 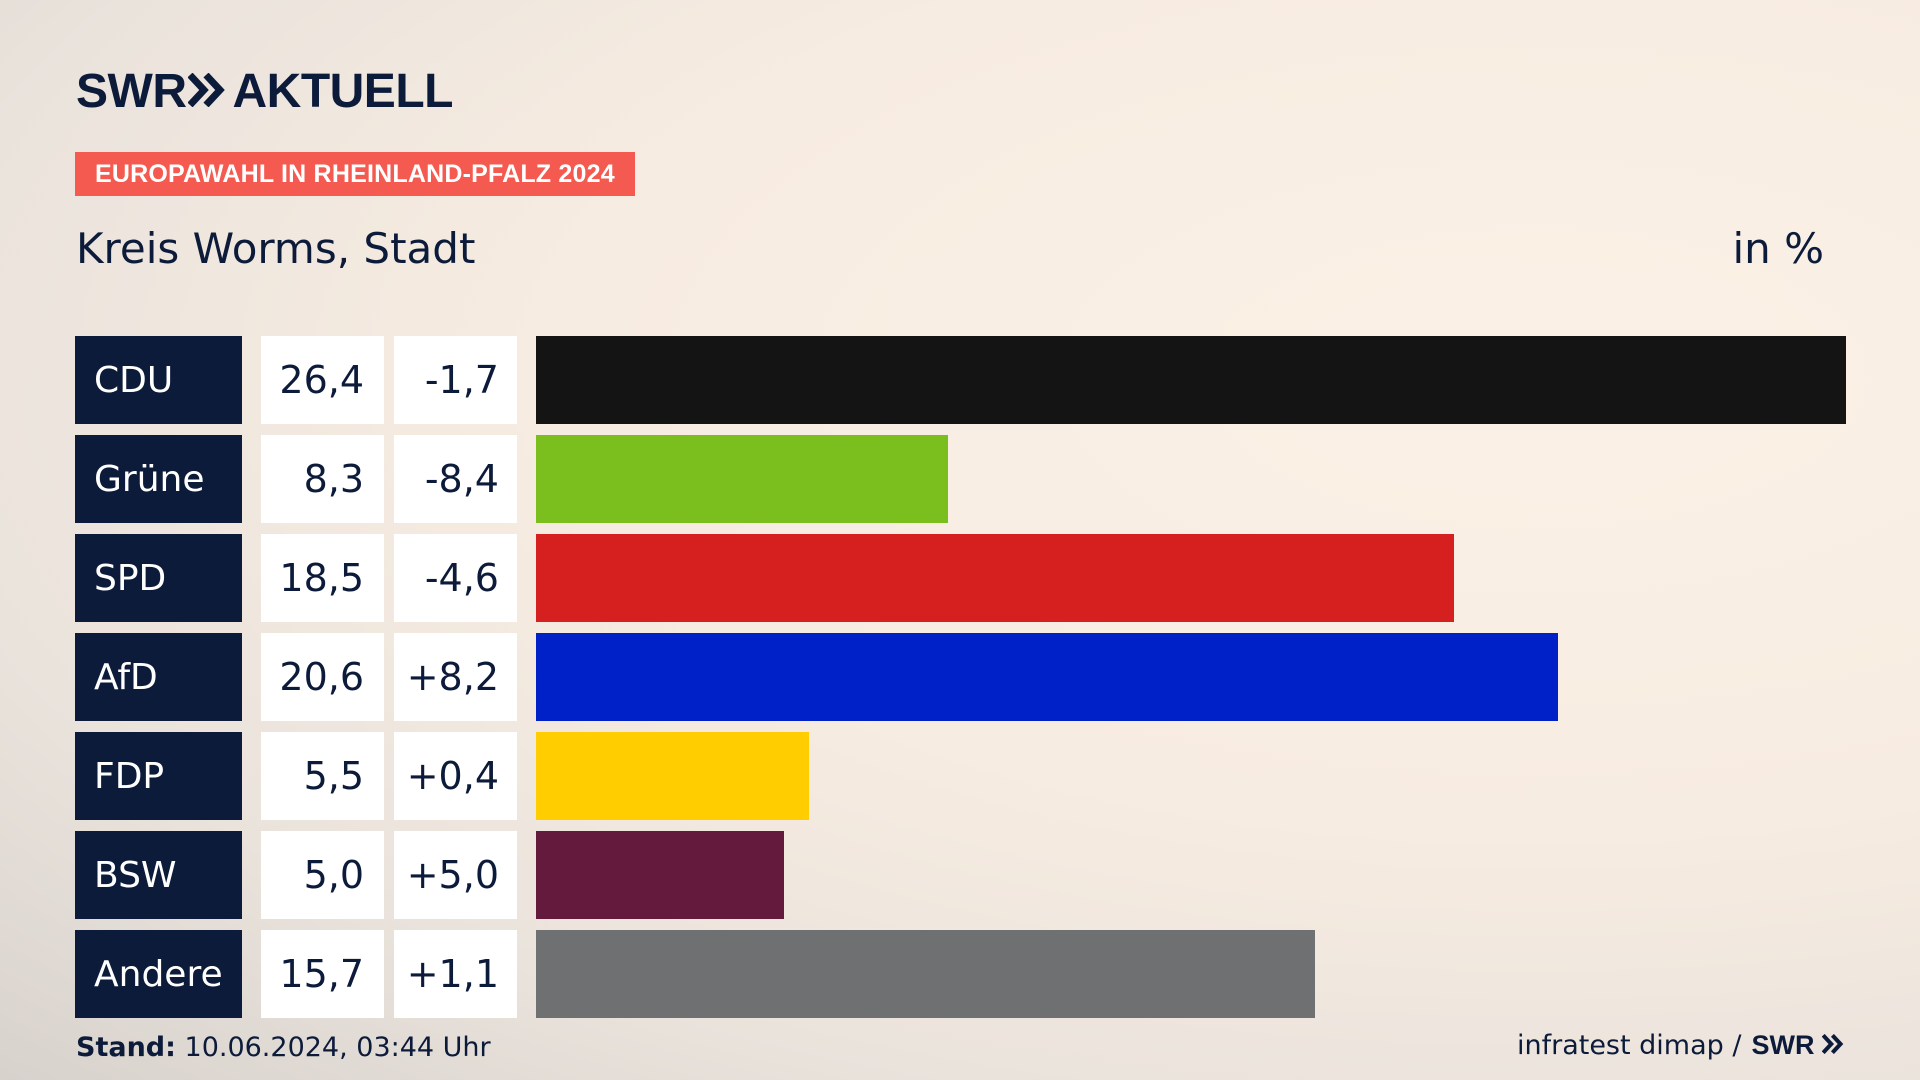 I want to click on result-row: Grüne 8,3 -8,4, so click(x=961, y=479).